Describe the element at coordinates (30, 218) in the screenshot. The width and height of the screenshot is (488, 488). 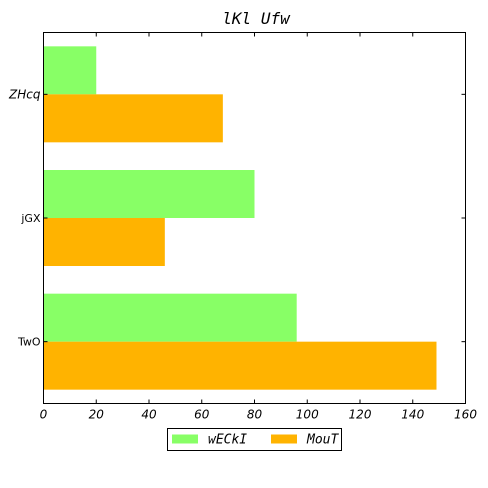
I see `ytick-label: jGX` at that location.